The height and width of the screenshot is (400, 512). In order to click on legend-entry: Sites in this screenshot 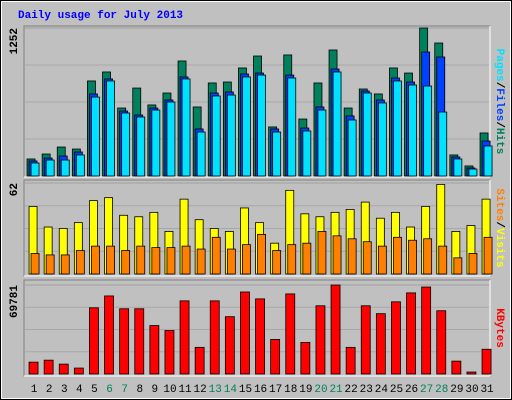, I will do `click(499, 204)`.